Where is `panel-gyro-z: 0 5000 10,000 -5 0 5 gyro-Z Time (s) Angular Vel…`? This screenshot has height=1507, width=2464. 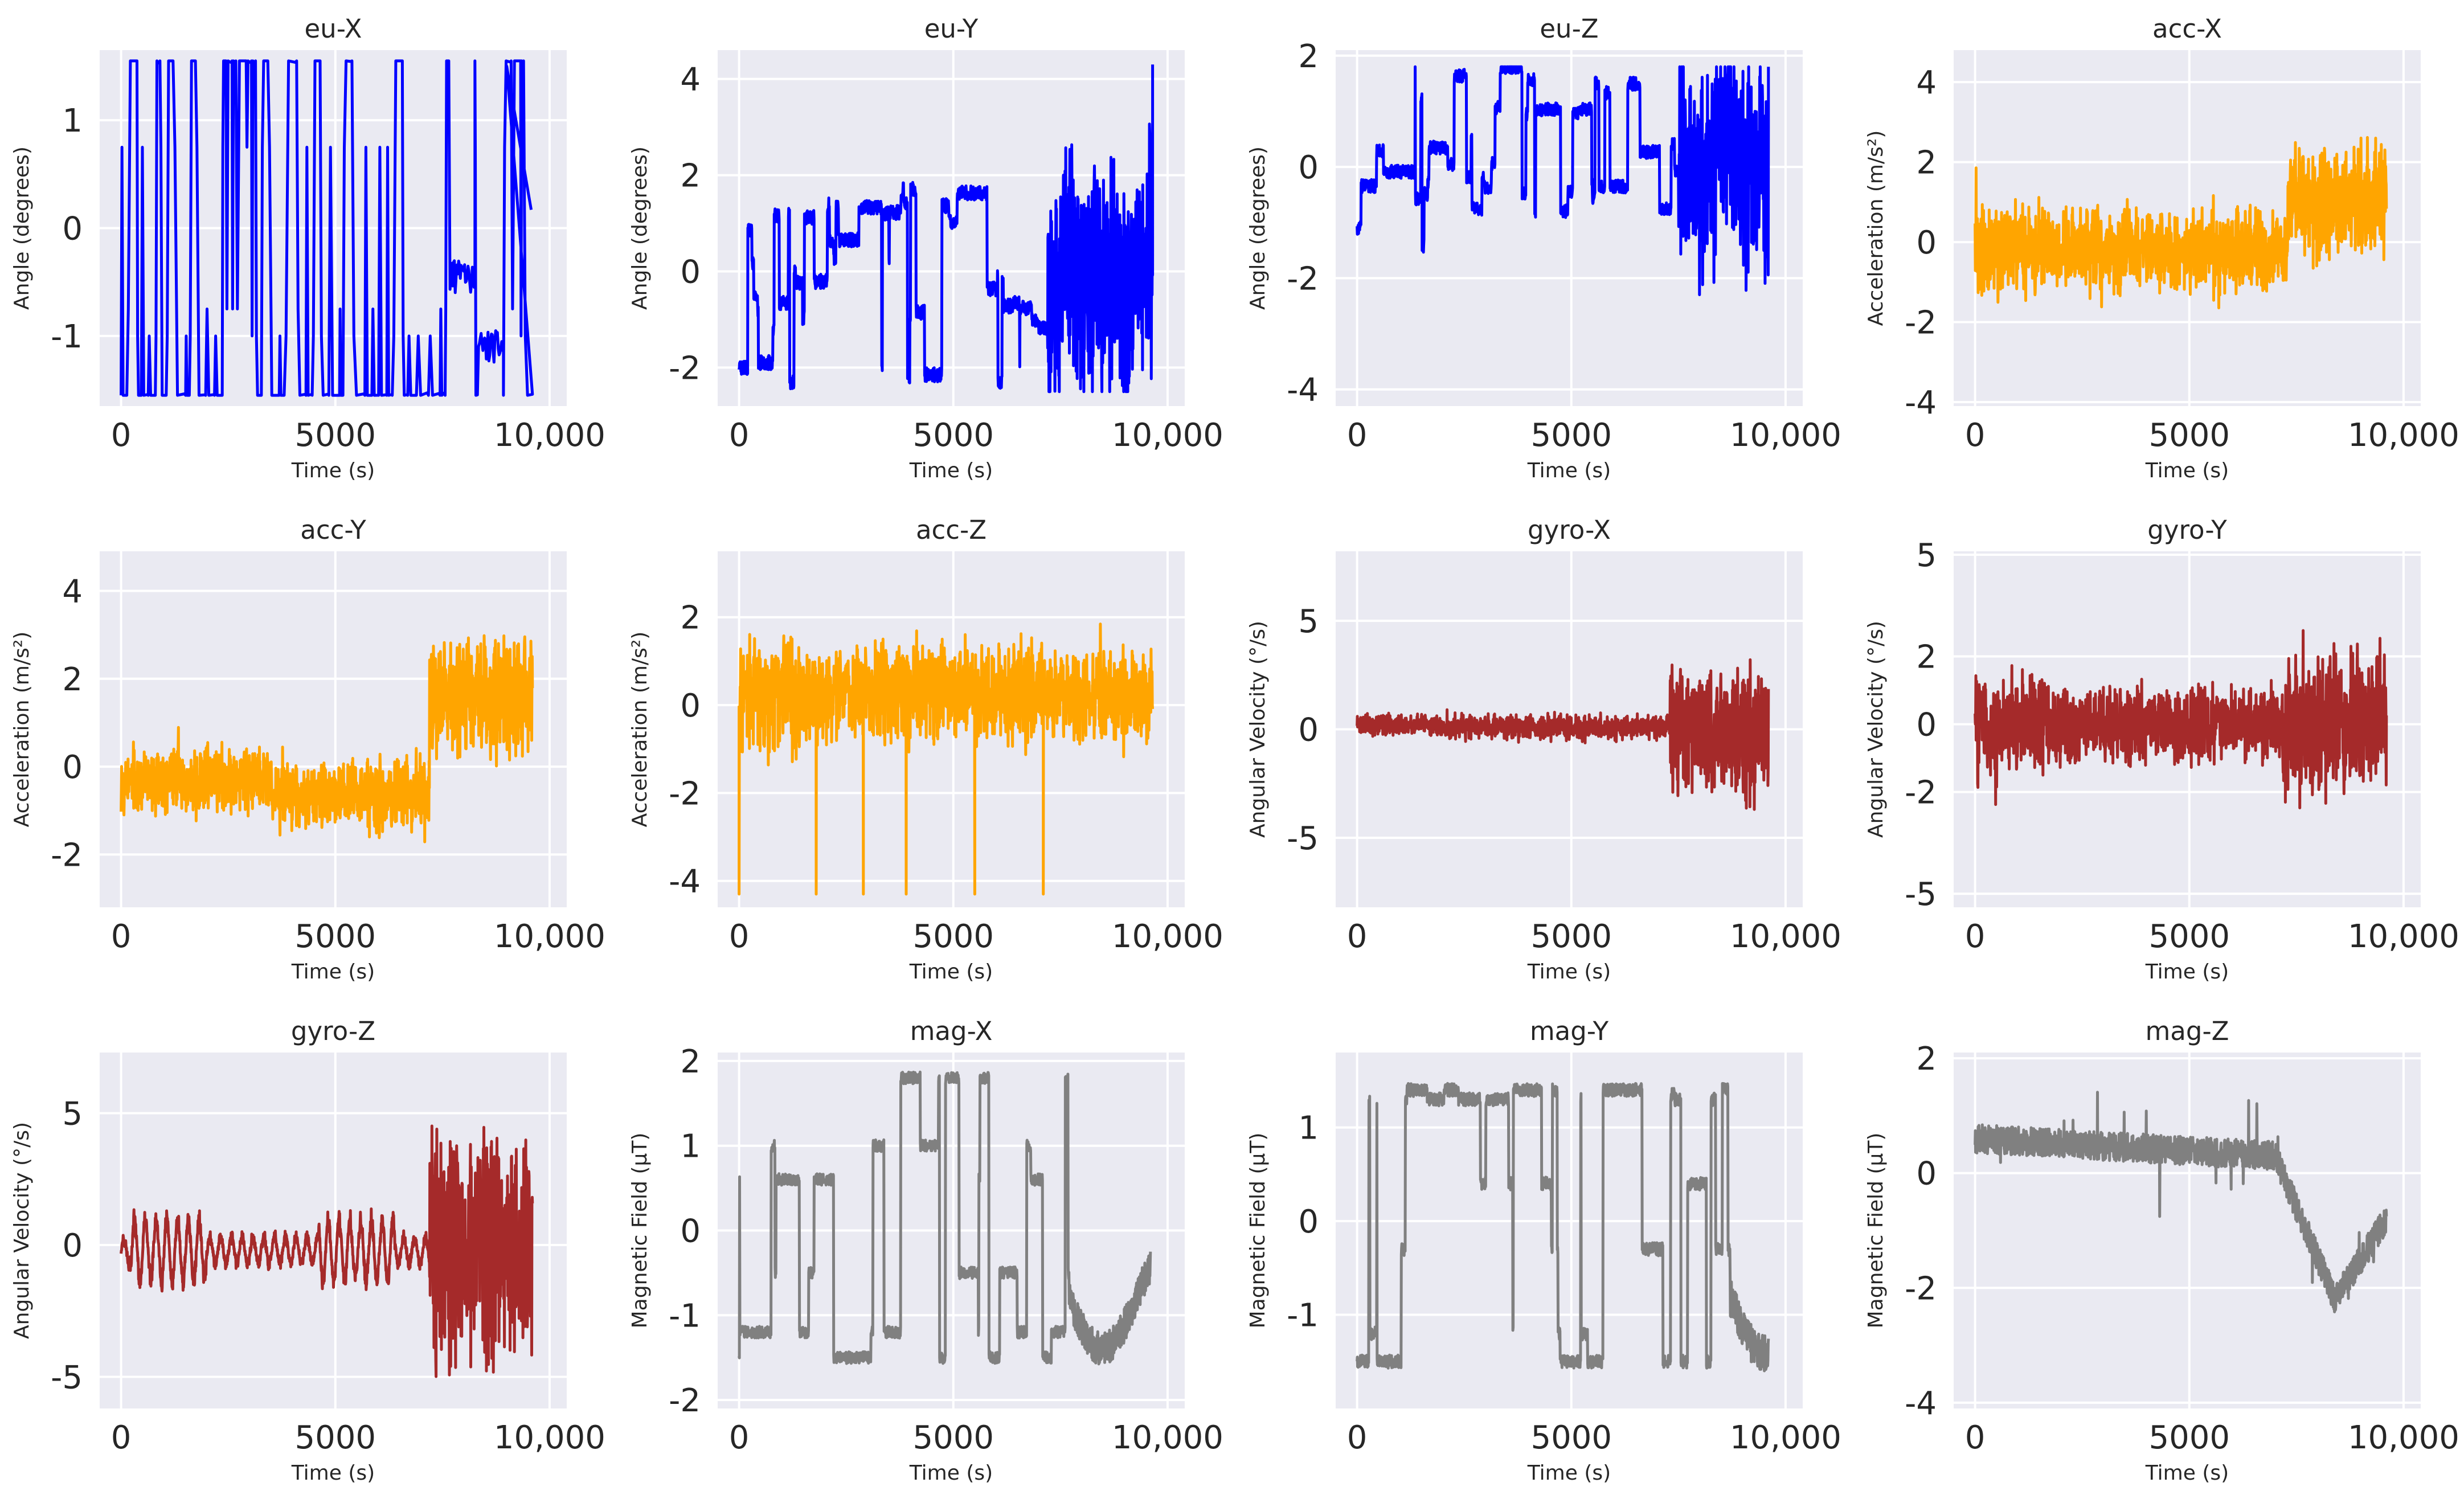
panel-gyro-z: 0 5000 10,000 -5 0 5 gyro-Z Time (s) Angular Vel… is located at coordinates (307, 1250).